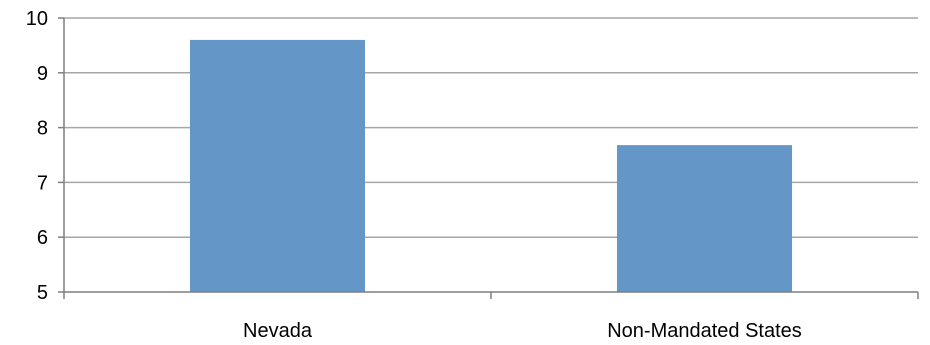 Image resolution: width=930 pixels, height=345 pixels. What do you see at coordinates (277, 165) in the screenshot?
I see `bar-nevada` at bounding box center [277, 165].